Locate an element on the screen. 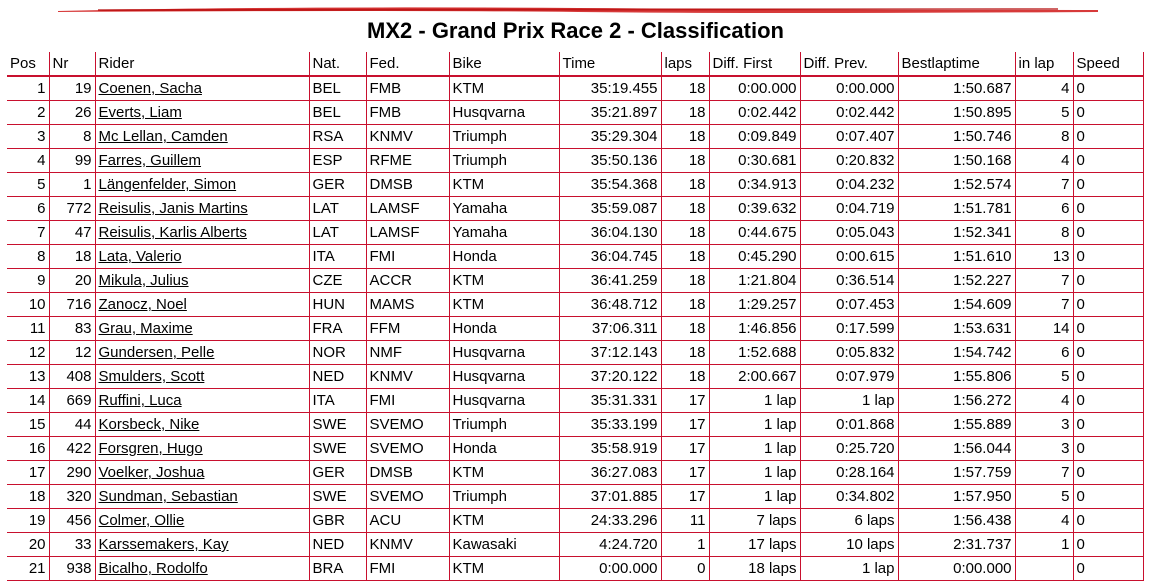  rider-cell: Reisulis, Karlis Alberts is located at coordinates (202, 232).